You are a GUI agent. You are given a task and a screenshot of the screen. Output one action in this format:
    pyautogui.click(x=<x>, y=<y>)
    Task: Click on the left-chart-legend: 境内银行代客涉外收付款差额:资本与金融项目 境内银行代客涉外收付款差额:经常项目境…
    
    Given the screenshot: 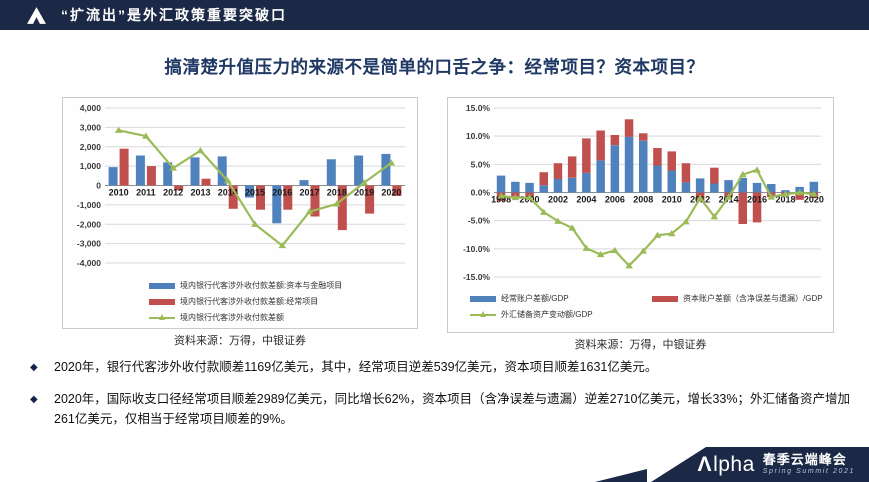 What is the action you would take?
    pyautogui.click(x=240, y=301)
    